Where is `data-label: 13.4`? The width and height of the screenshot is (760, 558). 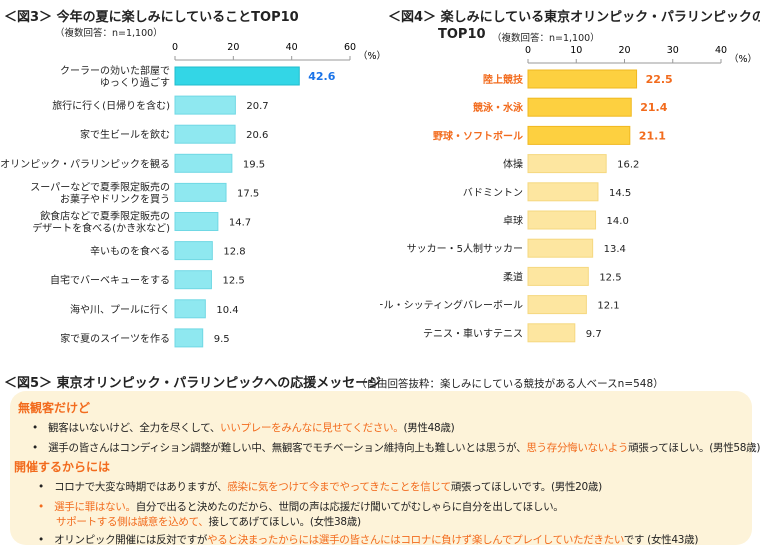
data-label: 13.4 is located at coordinates (615, 249).